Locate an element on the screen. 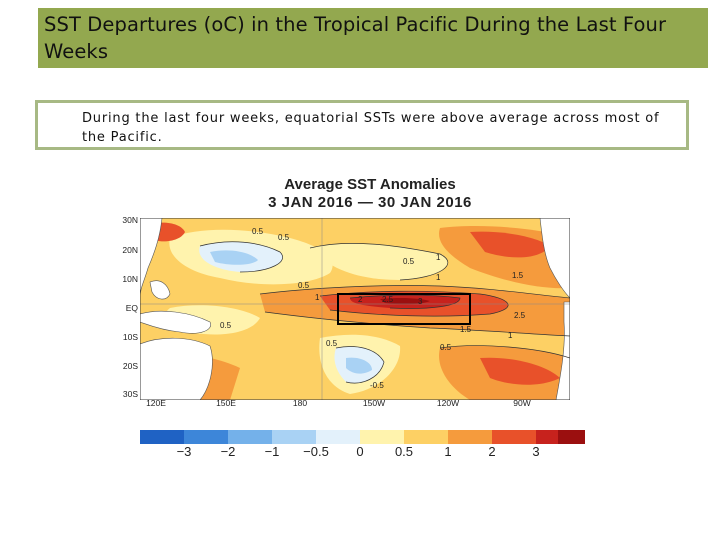  philippines-landmass is located at coordinates (160, 290).